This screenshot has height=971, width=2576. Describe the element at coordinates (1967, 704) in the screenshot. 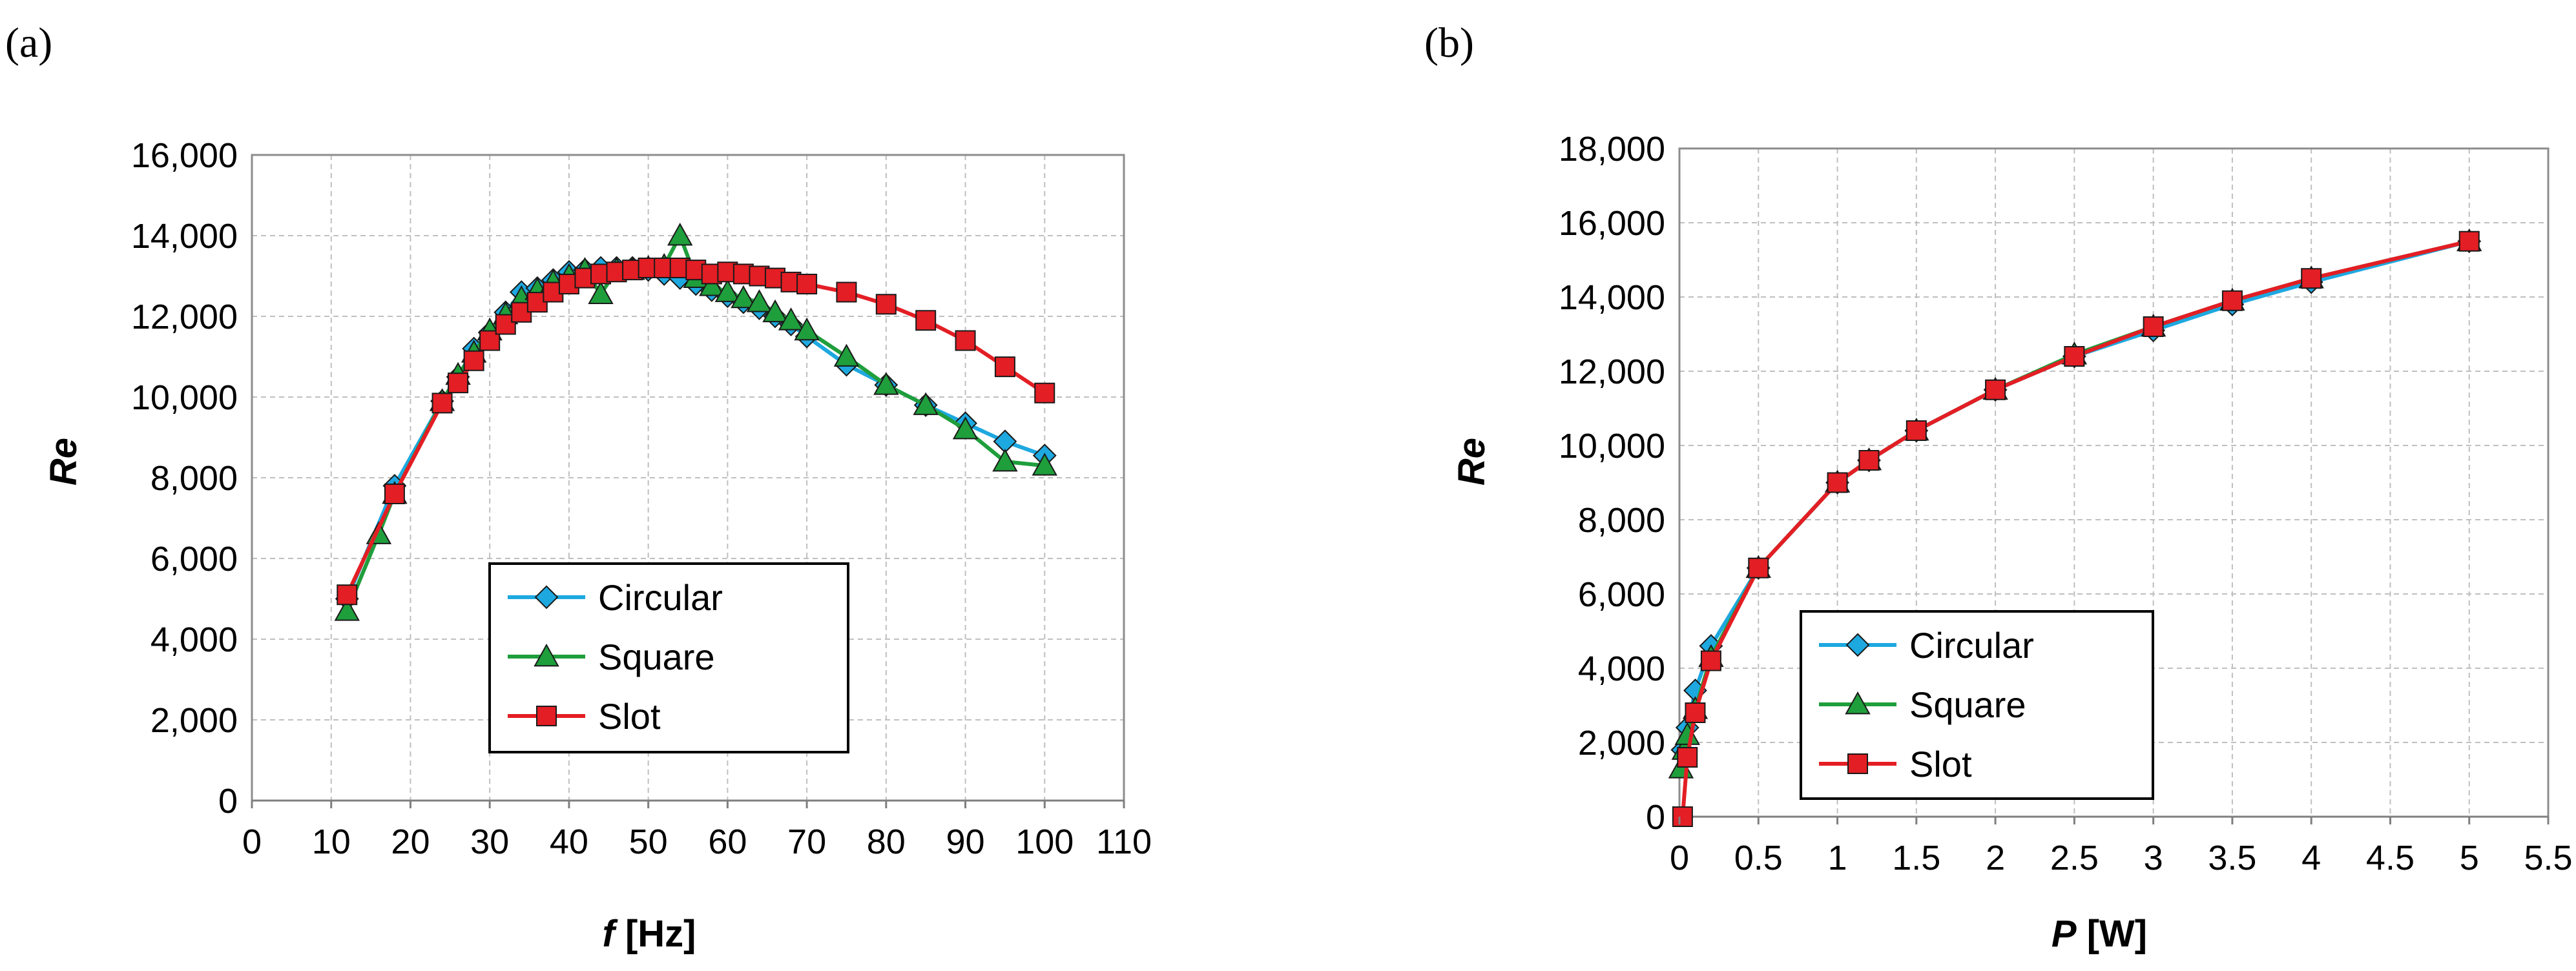

I see `panel-b-legend-label: Square` at that location.